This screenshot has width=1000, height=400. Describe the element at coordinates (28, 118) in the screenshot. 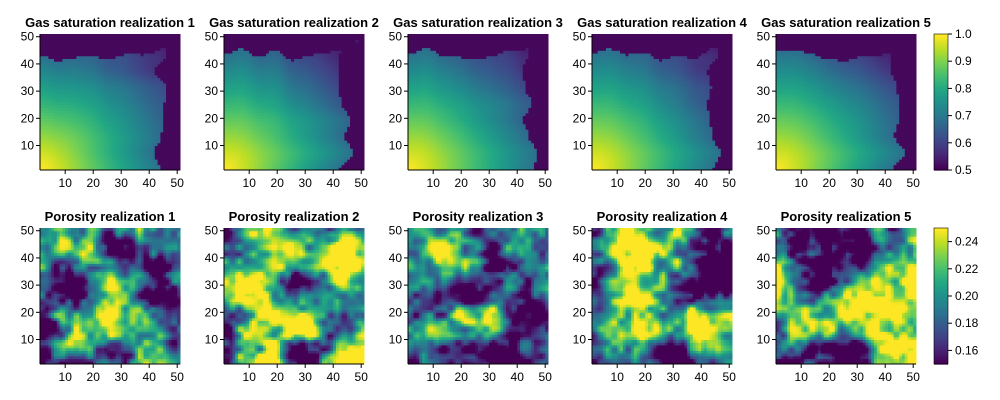

I see `y-tick-label: 20` at that location.